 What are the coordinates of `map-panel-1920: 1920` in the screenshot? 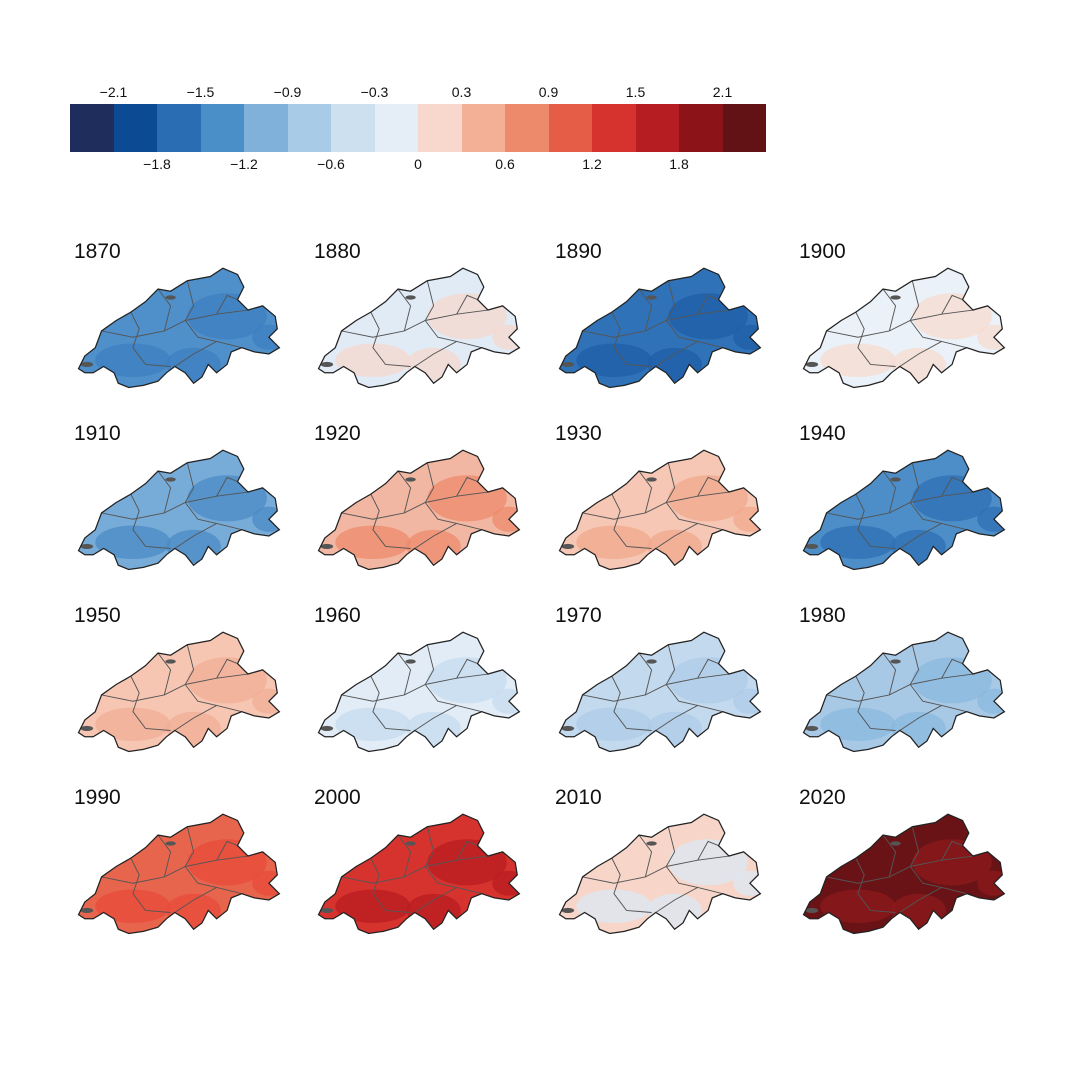 It's located at (420, 502).